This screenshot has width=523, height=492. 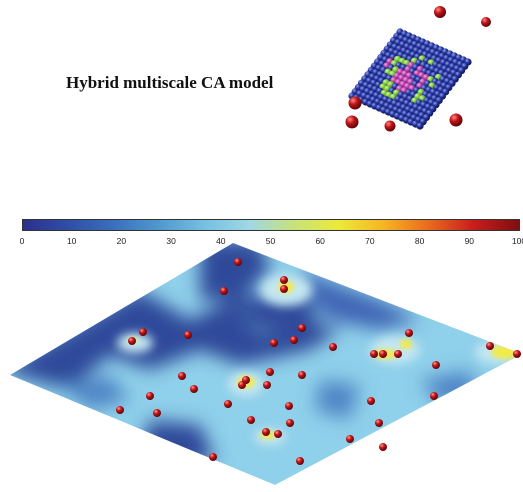 I want to click on cluster-spheres, so click(x=418, y=69).